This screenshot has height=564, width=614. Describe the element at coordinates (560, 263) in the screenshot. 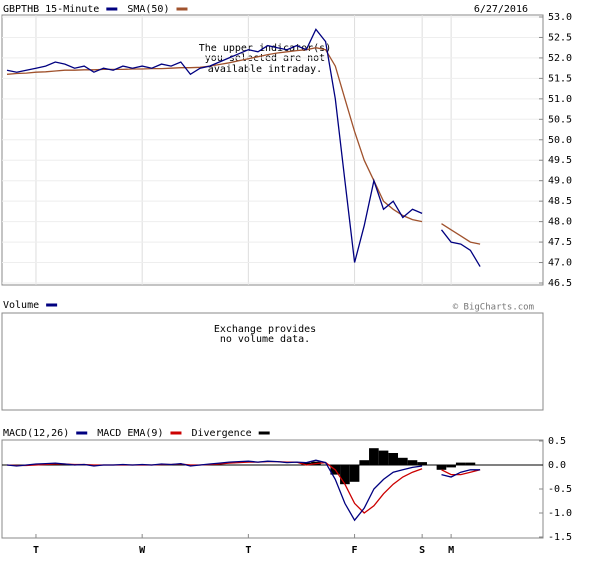

I see `y-tick-label: 47.0` at that location.